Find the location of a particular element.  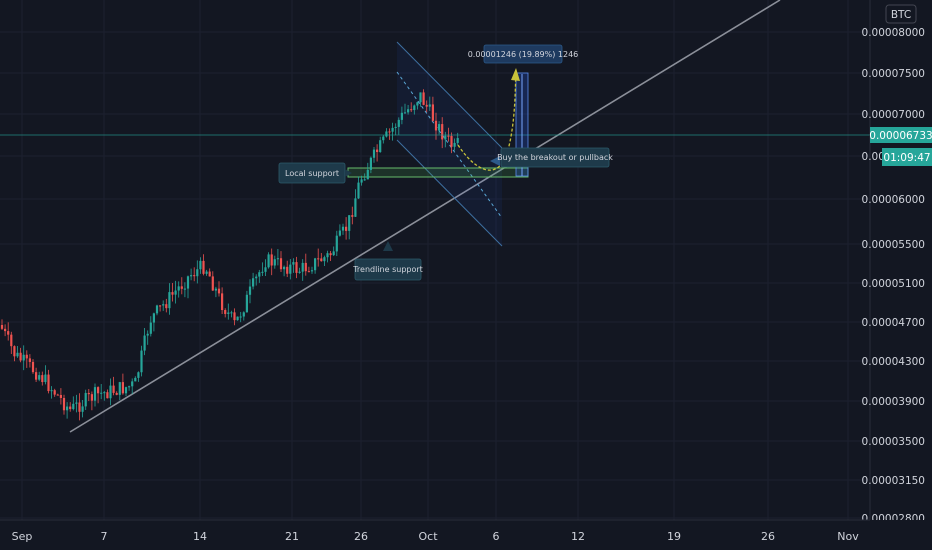

current-price-tag: 0.00006733 is located at coordinates (900, 135).